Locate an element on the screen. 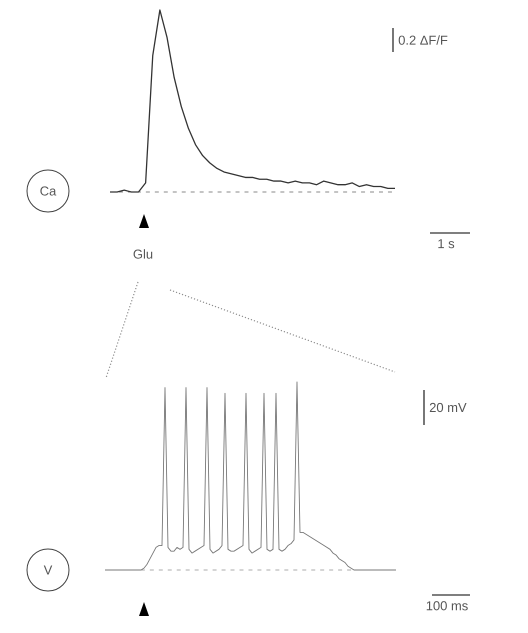 This screenshot has width=528, height=633. text: Glu is located at coordinates (143, 254).